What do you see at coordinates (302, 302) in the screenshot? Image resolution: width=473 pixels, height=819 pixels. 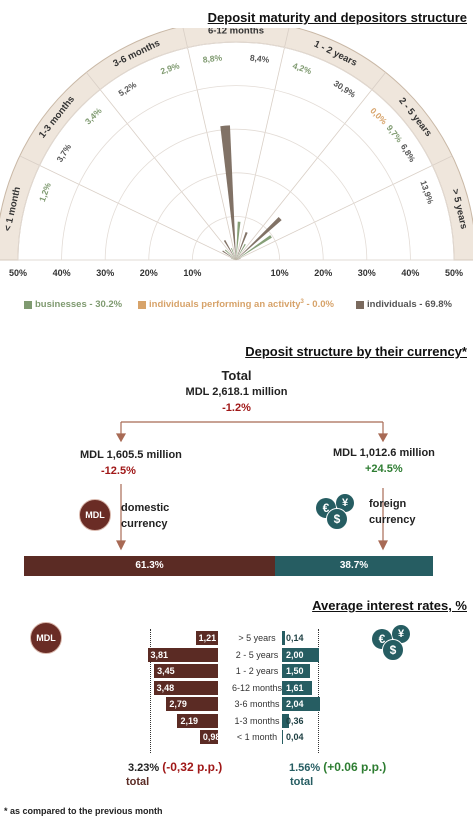 I see `legend-footnote-mark: 3` at bounding box center [302, 302].